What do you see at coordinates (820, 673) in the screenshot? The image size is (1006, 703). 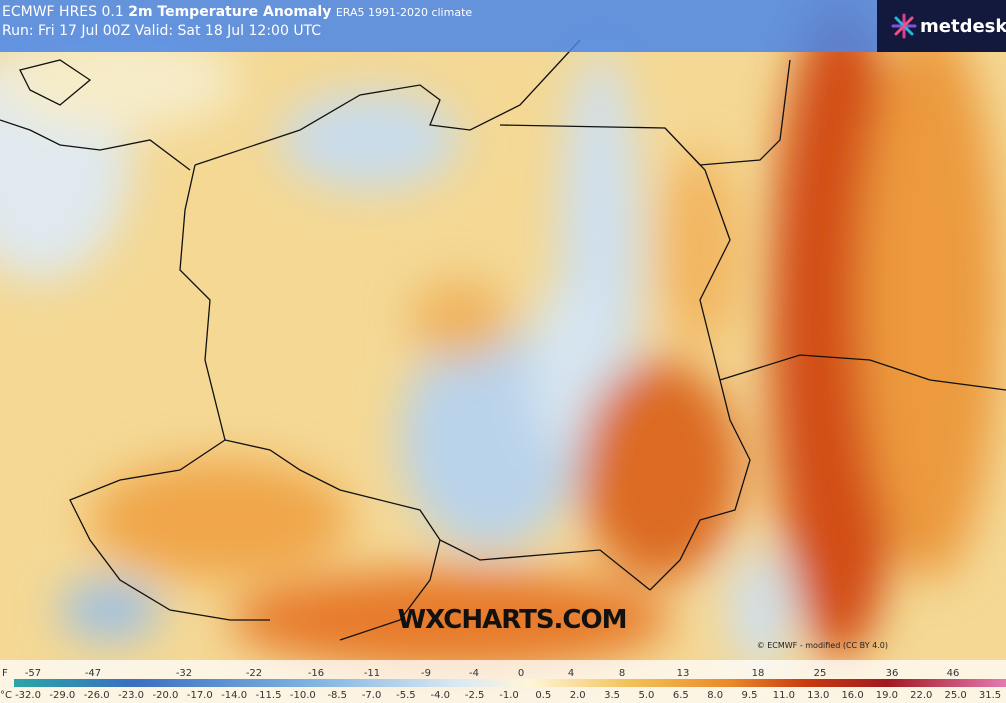 I see `f-label: 25` at bounding box center [820, 673].